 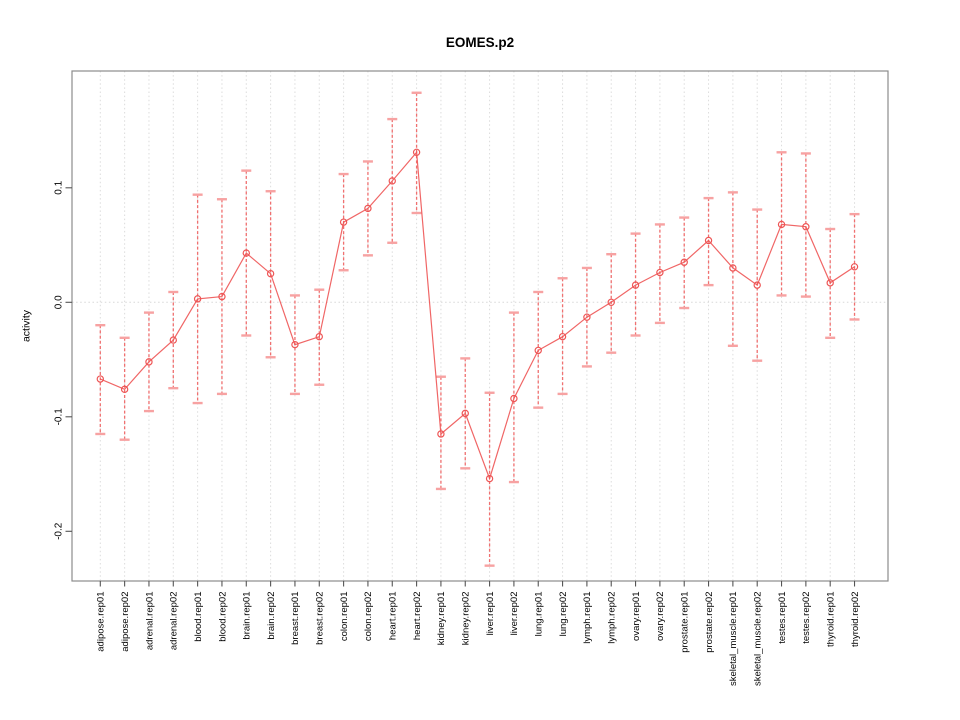 What do you see at coordinates (393, 616) in the screenshot?
I see `x-tick-label: heart.rep01` at bounding box center [393, 616].